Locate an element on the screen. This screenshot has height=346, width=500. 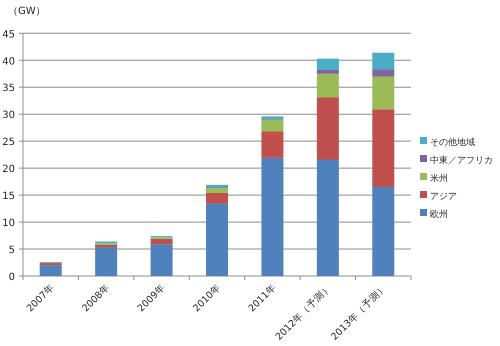
legend-label: 中東／アフリカ is located at coordinates (461, 160).